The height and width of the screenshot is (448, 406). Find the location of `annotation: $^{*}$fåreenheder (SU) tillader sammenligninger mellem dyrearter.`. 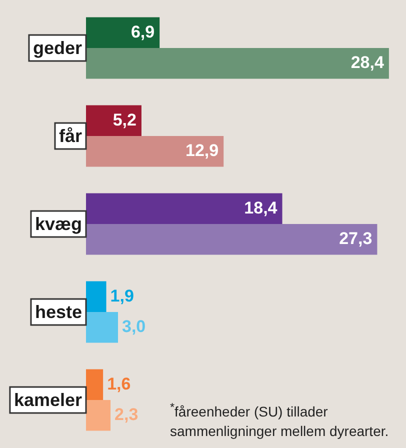

annotation: $^{*}$fåreenheder (SU) tillader sammenligninger mellem dyrearter. is located at coordinates (280, 420).